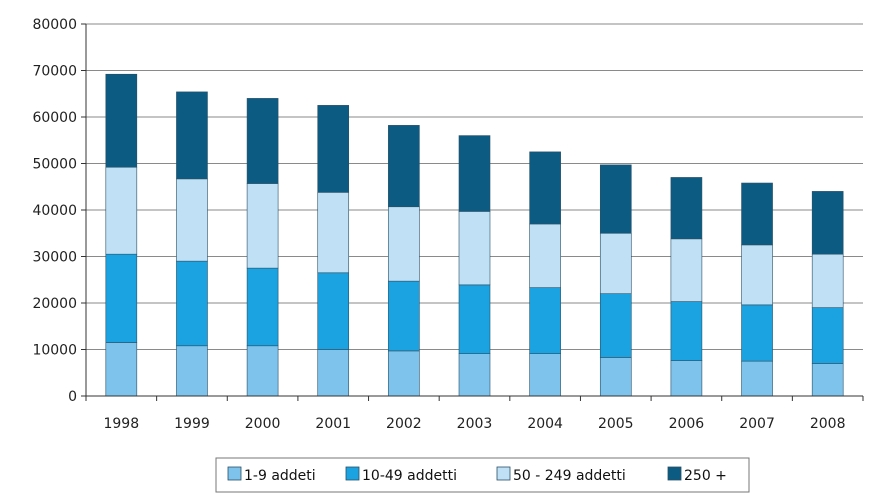  Describe the element at coordinates (616, 424) in the screenshot. I see `x-tick-label: 2005` at that location.